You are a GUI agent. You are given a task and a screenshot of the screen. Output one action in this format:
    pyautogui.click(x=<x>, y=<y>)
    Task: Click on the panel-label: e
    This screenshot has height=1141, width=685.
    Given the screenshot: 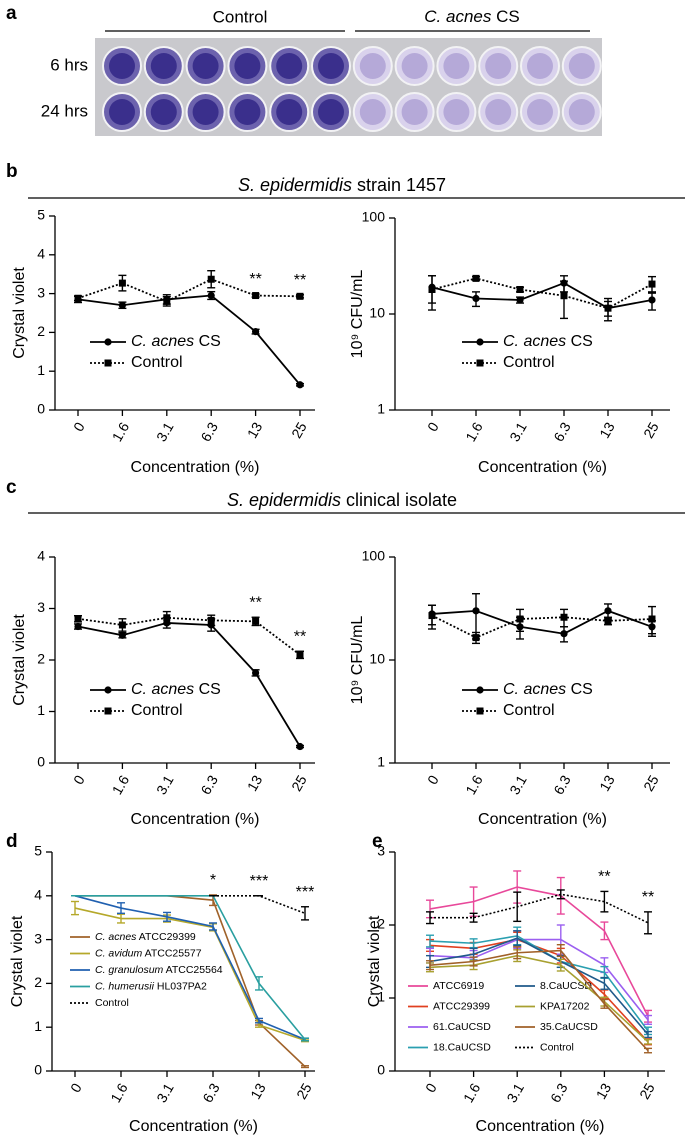 What is the action you would take?
    pyautogui.click(x=377, y=841)
    